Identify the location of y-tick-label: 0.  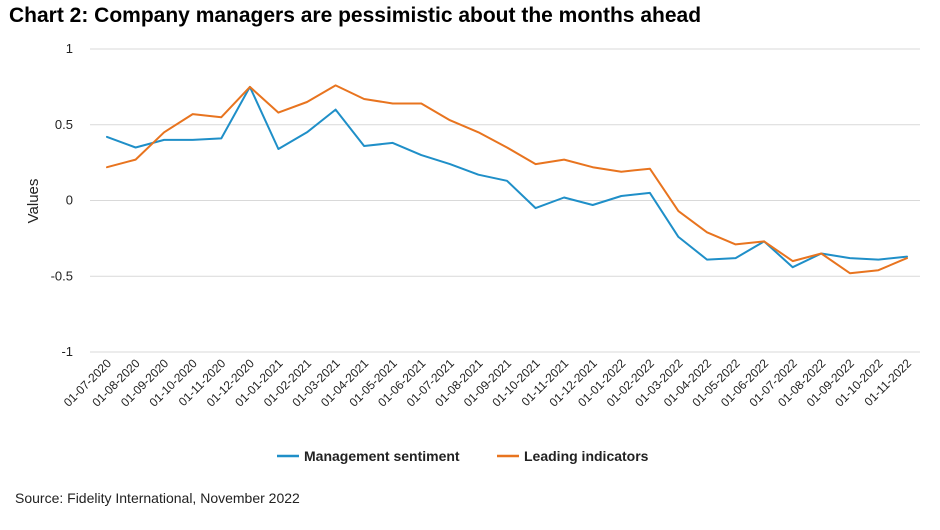
(69, 200).